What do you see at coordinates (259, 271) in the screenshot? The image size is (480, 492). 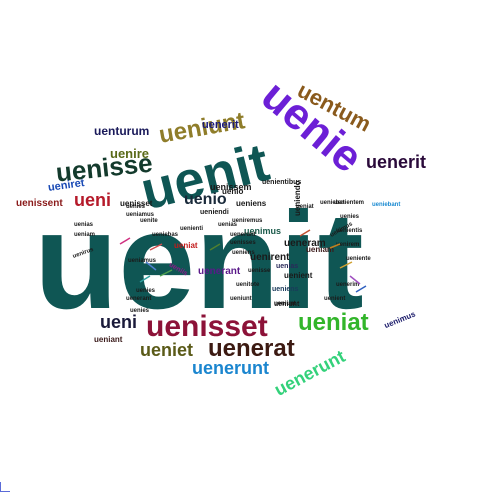 I see `cloud-word: uenisse` at bounding box center [259, 271].